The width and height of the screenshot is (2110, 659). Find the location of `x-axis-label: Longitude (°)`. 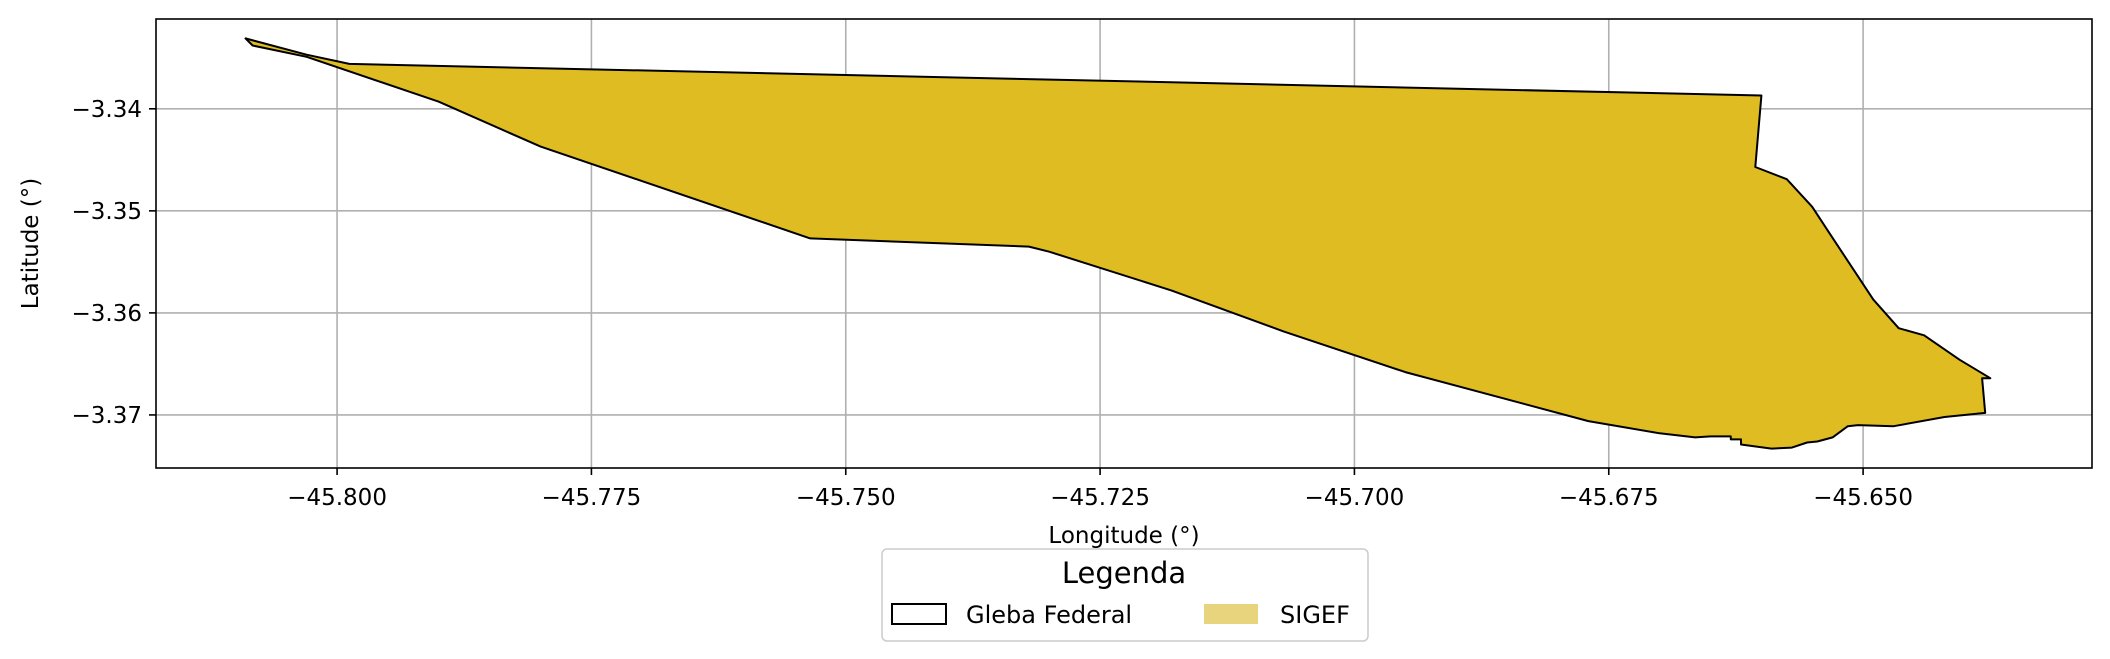

x-axis-label: Longitude (°) is located at coordinates (1123, 536).